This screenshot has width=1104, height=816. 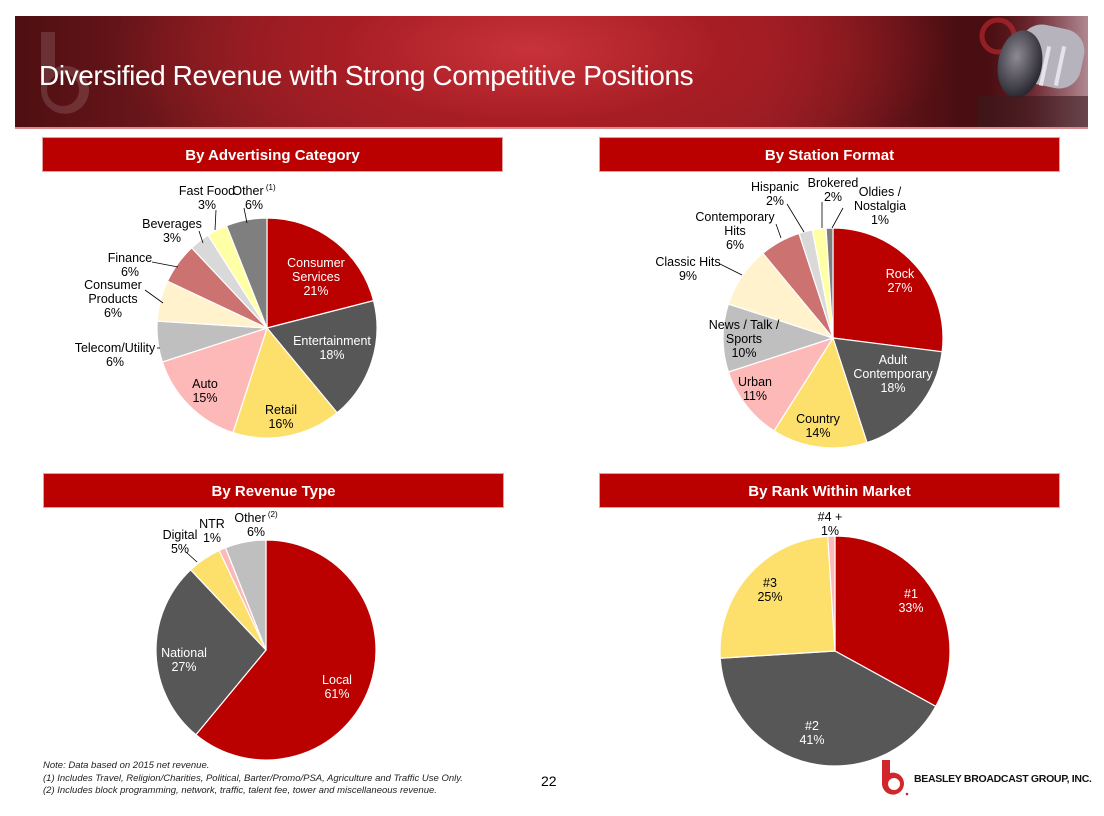 I want to click on leader-line-hispanic, so click(x=795, y=218).